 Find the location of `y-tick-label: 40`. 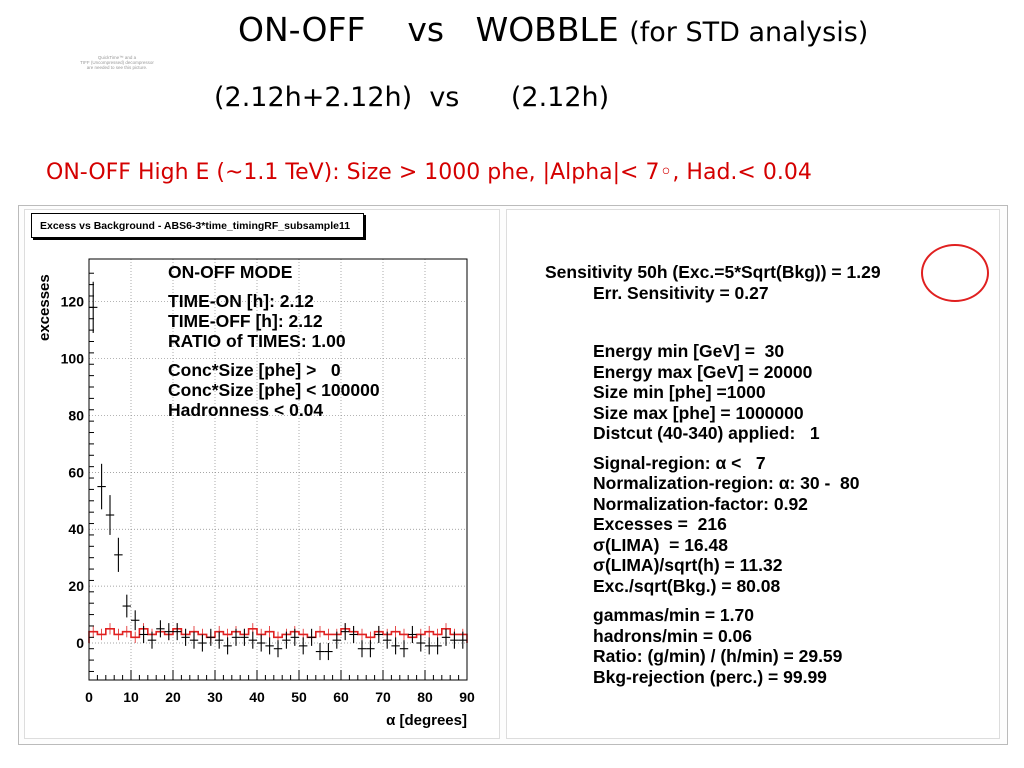

y-tick-label: 40 is located at coordinates (76, 529).